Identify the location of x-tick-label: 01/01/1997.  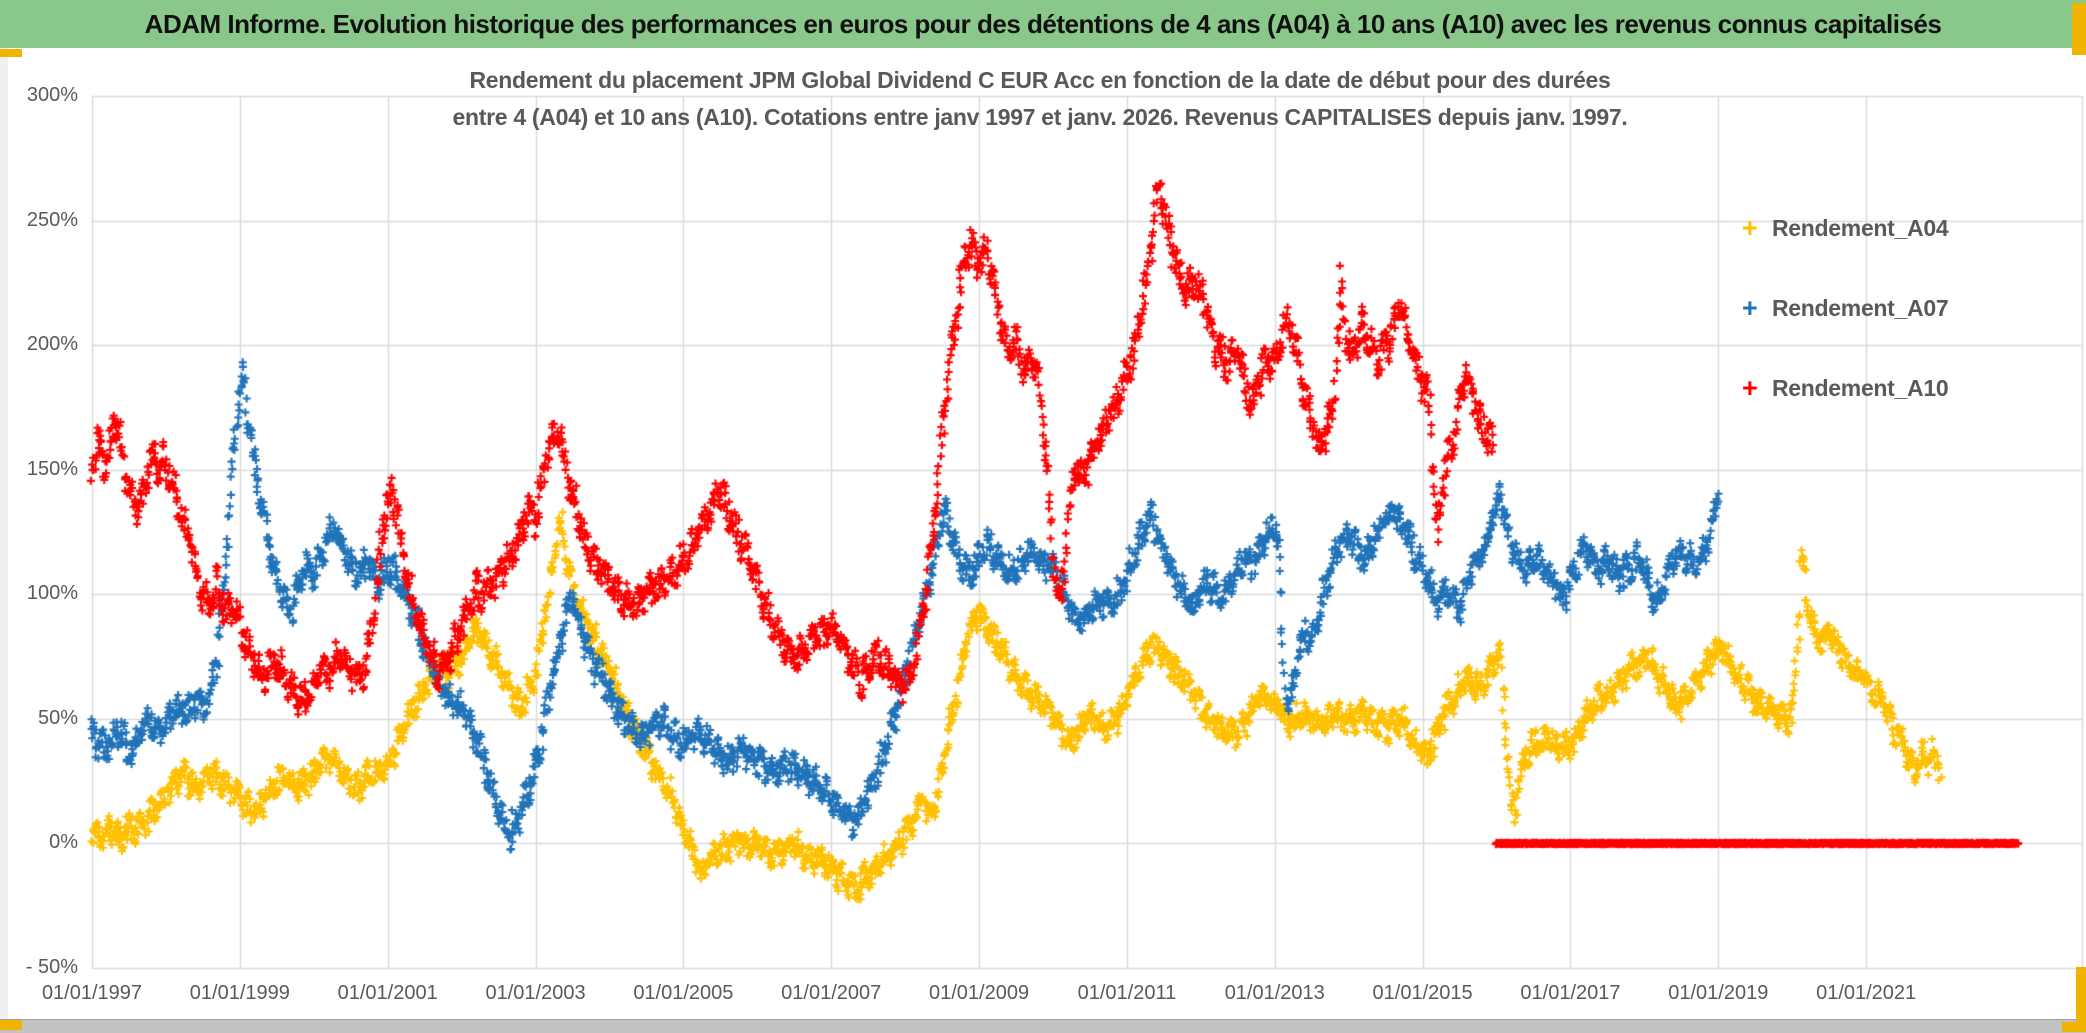
(92, 993).